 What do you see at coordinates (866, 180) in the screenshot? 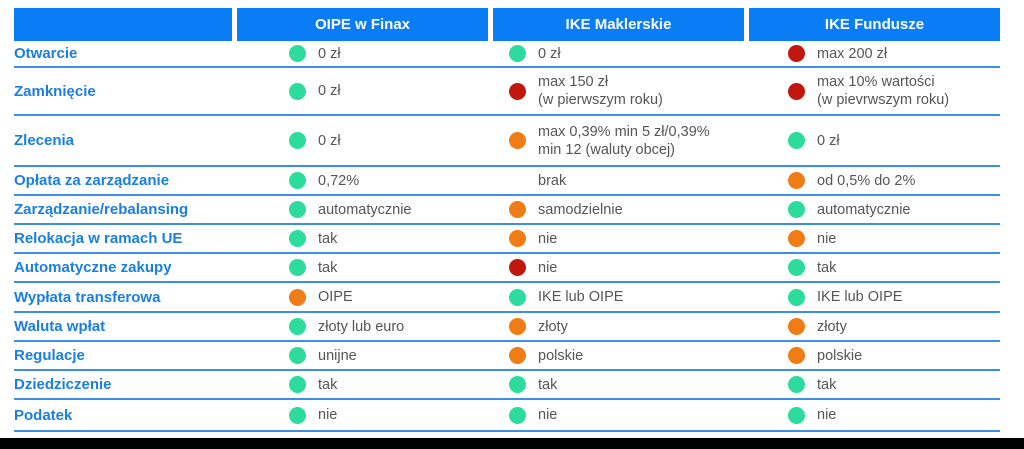
I see `cell-text: od 0,5% do 2%` at bounding box center [866, 180].